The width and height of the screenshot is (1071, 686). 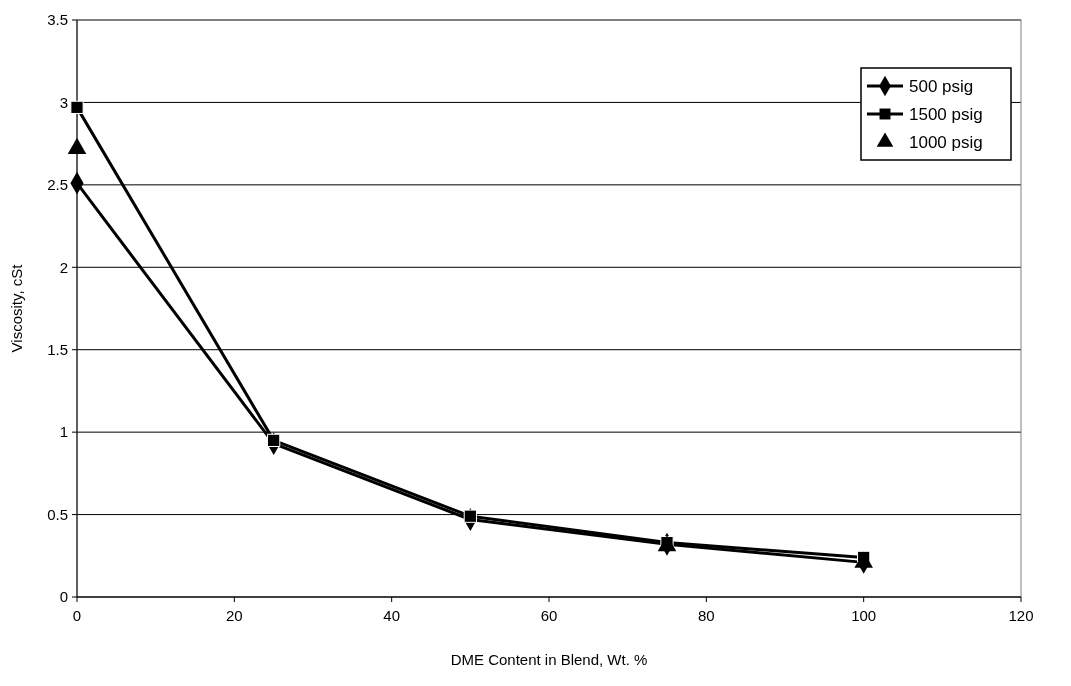 What do you see at coordinates (1021, 615) in the screenshot?
I see `x-tick-label: 120` at bounding box center [1021, 615].